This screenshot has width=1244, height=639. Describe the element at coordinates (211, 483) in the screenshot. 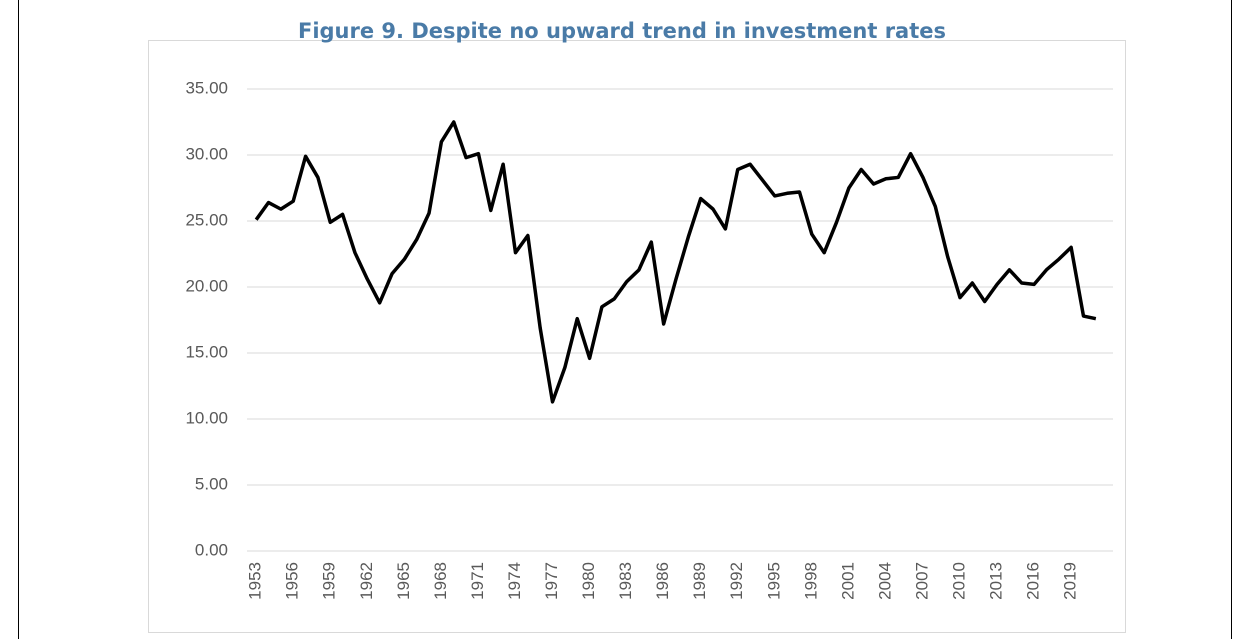

I see `y-tick-label: 5.00` at that location.